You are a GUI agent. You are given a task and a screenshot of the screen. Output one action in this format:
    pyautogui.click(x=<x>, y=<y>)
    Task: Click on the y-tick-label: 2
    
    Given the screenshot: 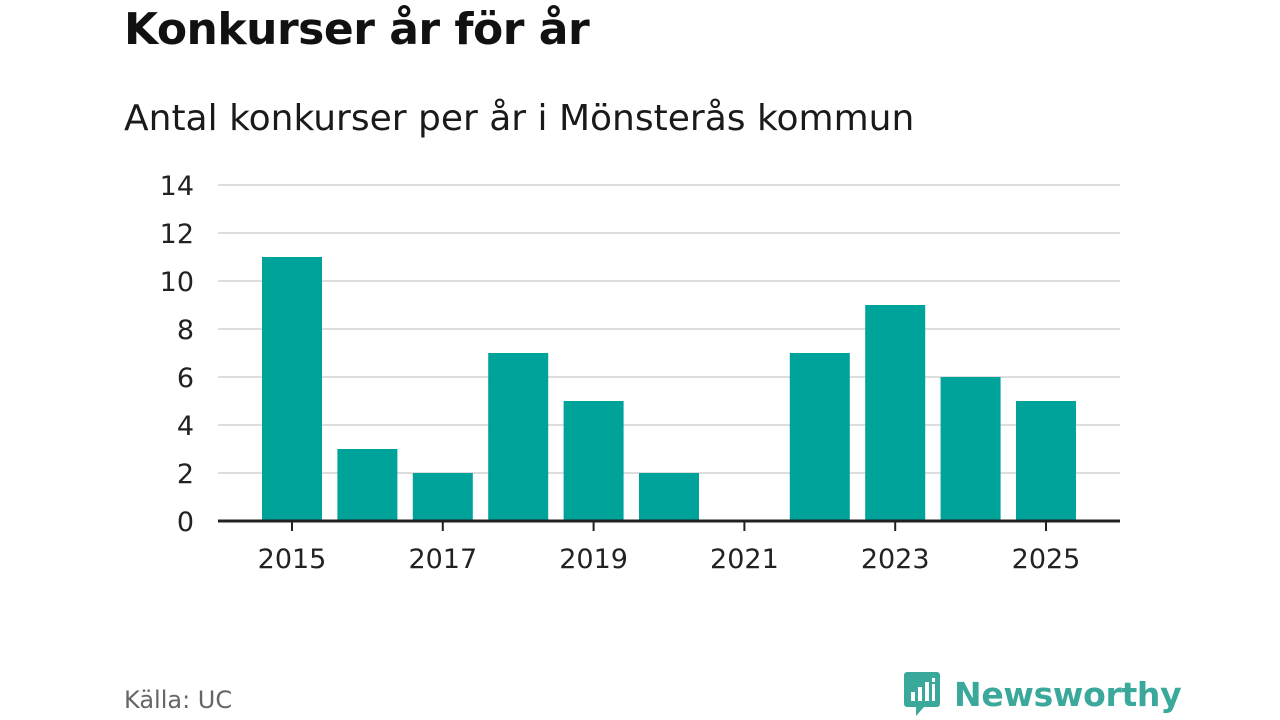 What is the action you would take?
    pyautogui.click(x=185, y=474)
    